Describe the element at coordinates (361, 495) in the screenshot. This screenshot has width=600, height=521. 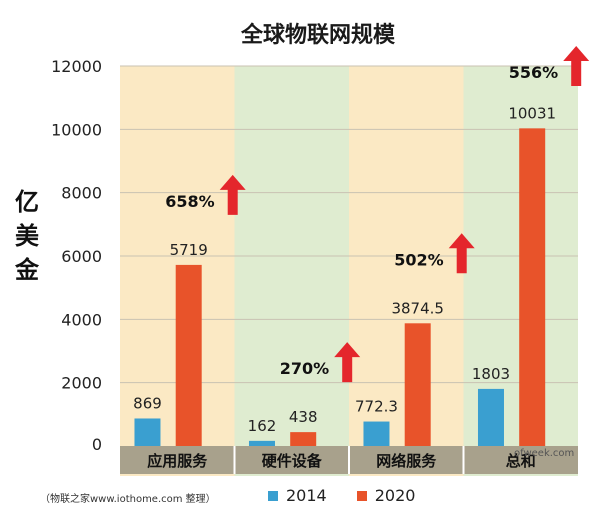
I see `legend-swatch-2020` at that location.